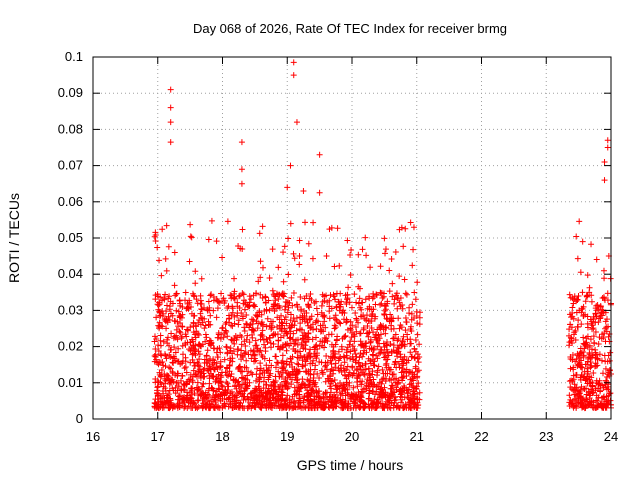 The image size is (640, 480). What do you see at coordinates (417, 436) in the screenshot?
I see `x-tick-label: 21` at bounding box center [417, 436].